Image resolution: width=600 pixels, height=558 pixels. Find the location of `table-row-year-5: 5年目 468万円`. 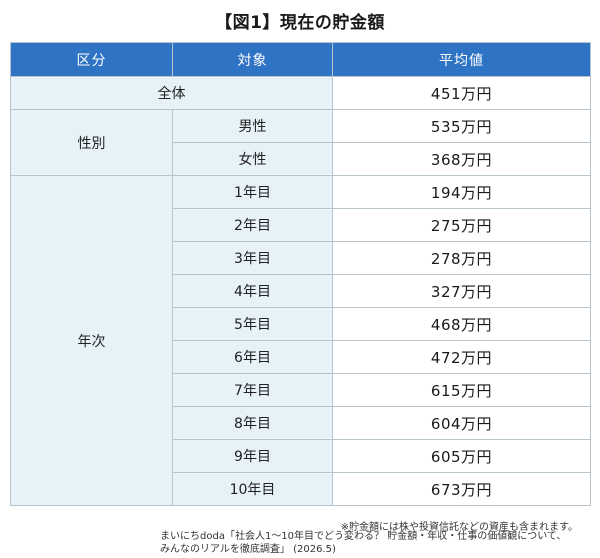

table-row-year-5: 5年目 468万円 is located at coordinates (301, 324).